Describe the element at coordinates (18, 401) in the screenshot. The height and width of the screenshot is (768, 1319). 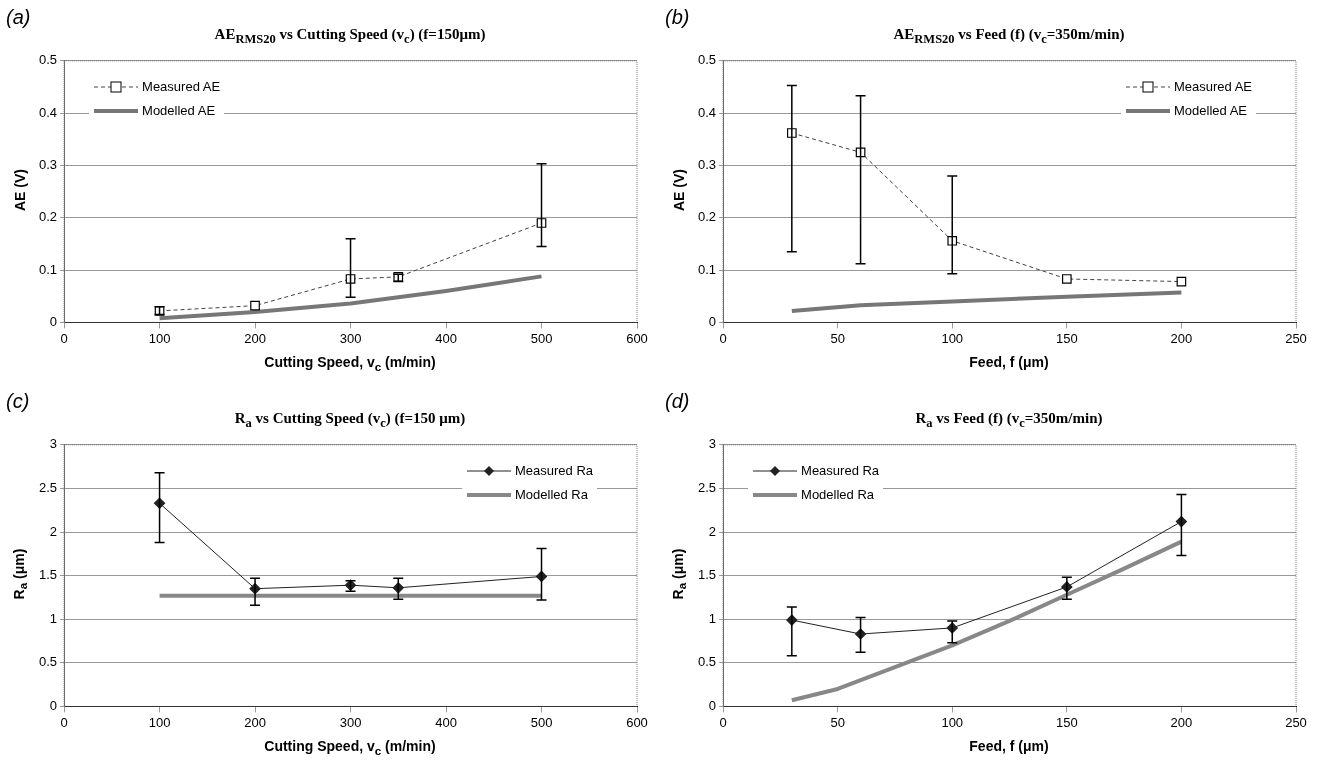
I see `text: (c)` at that location.